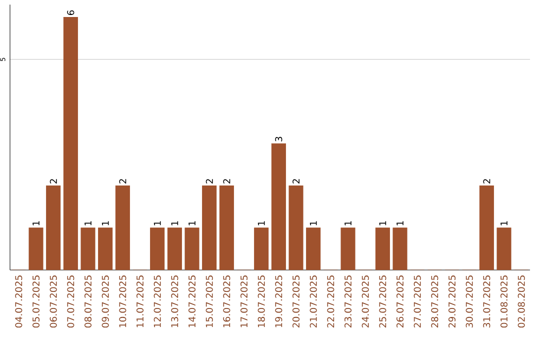 Image resolution: width=540 pixels, height=340 pixels. I want to click on x-tick-label: 16.07.2025, so click(226, 302).